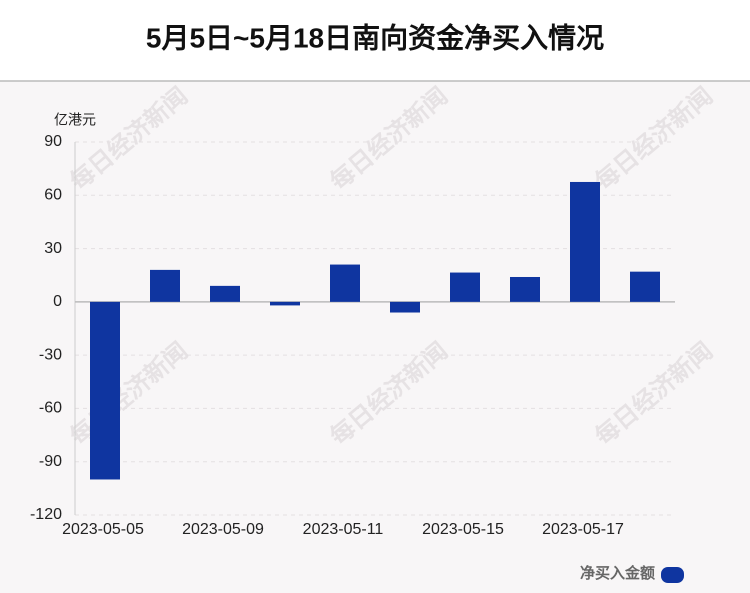 The width and height of the screenshot is (750, 593). I want to click on y-unit: 亿港元, so click(75, 120).